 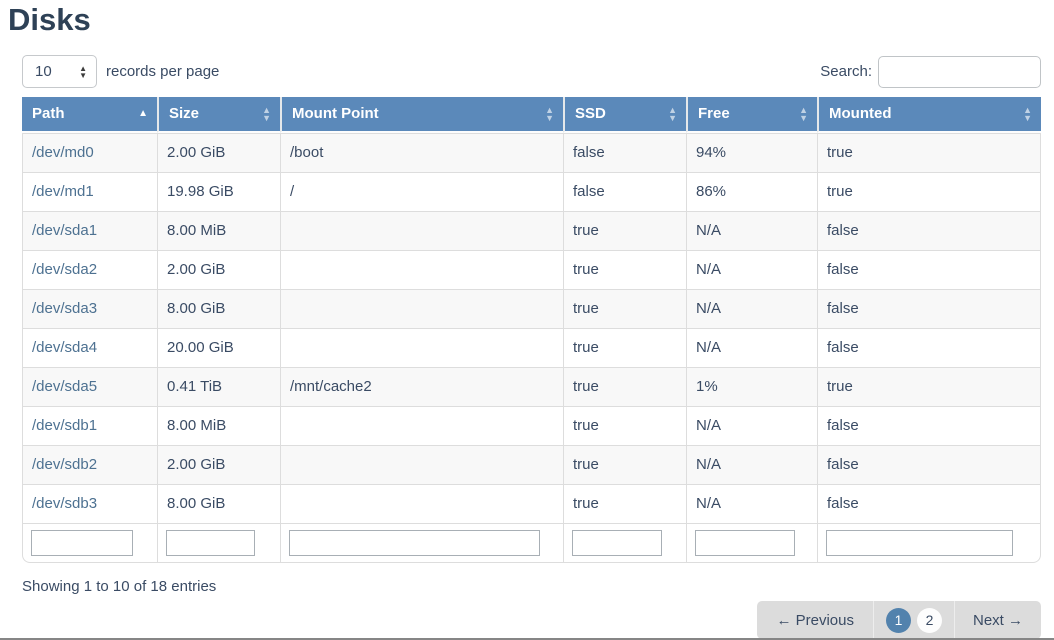 What do you see at coordinates (745, 543) in the screenshot?
I see `filter-input-free` at bounding box center [745, 543].